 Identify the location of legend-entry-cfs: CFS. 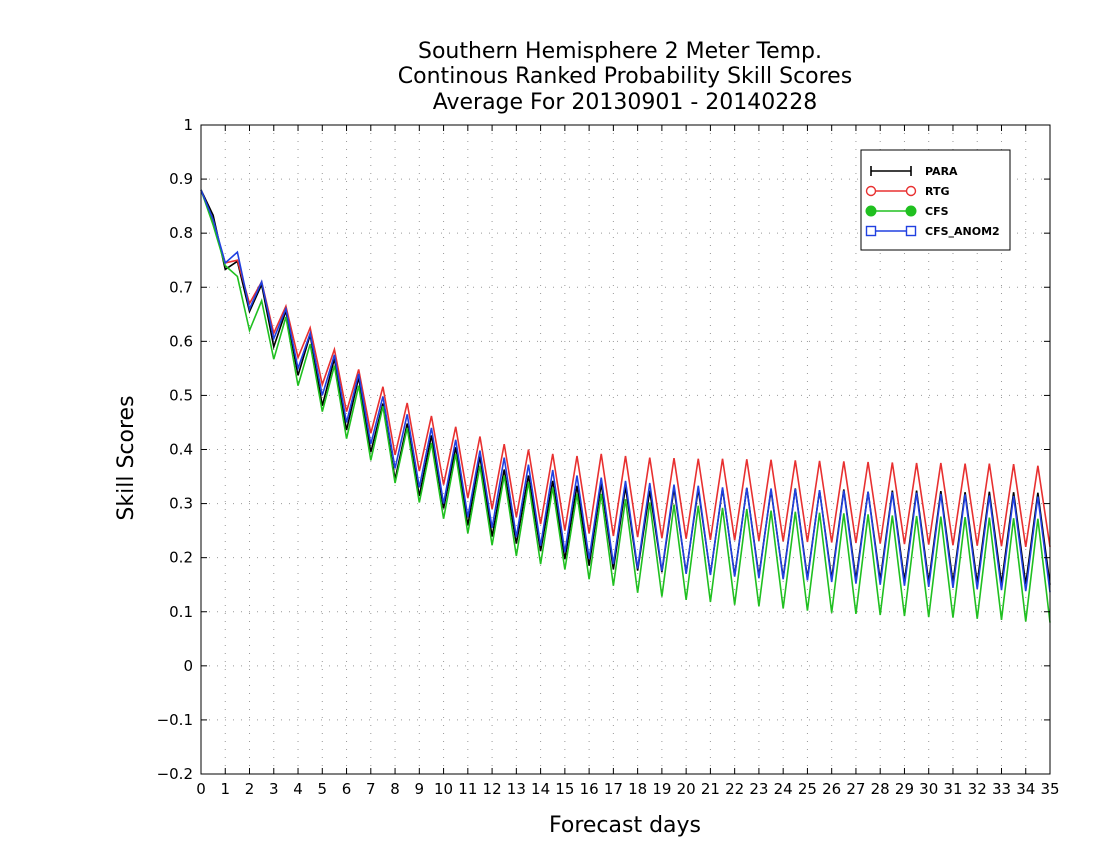
(907, 211).